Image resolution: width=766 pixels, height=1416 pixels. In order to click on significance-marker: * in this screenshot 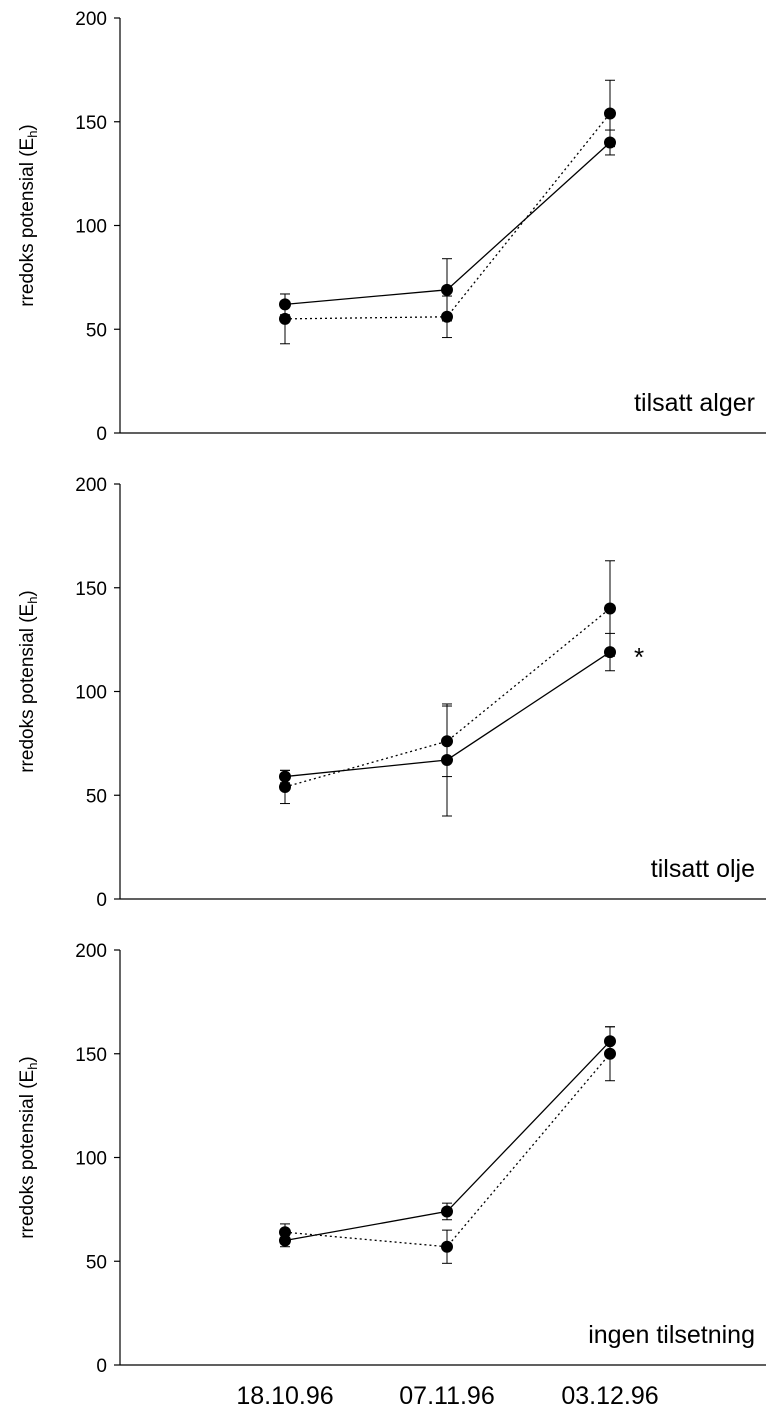, I will do `click(639, 657)`.